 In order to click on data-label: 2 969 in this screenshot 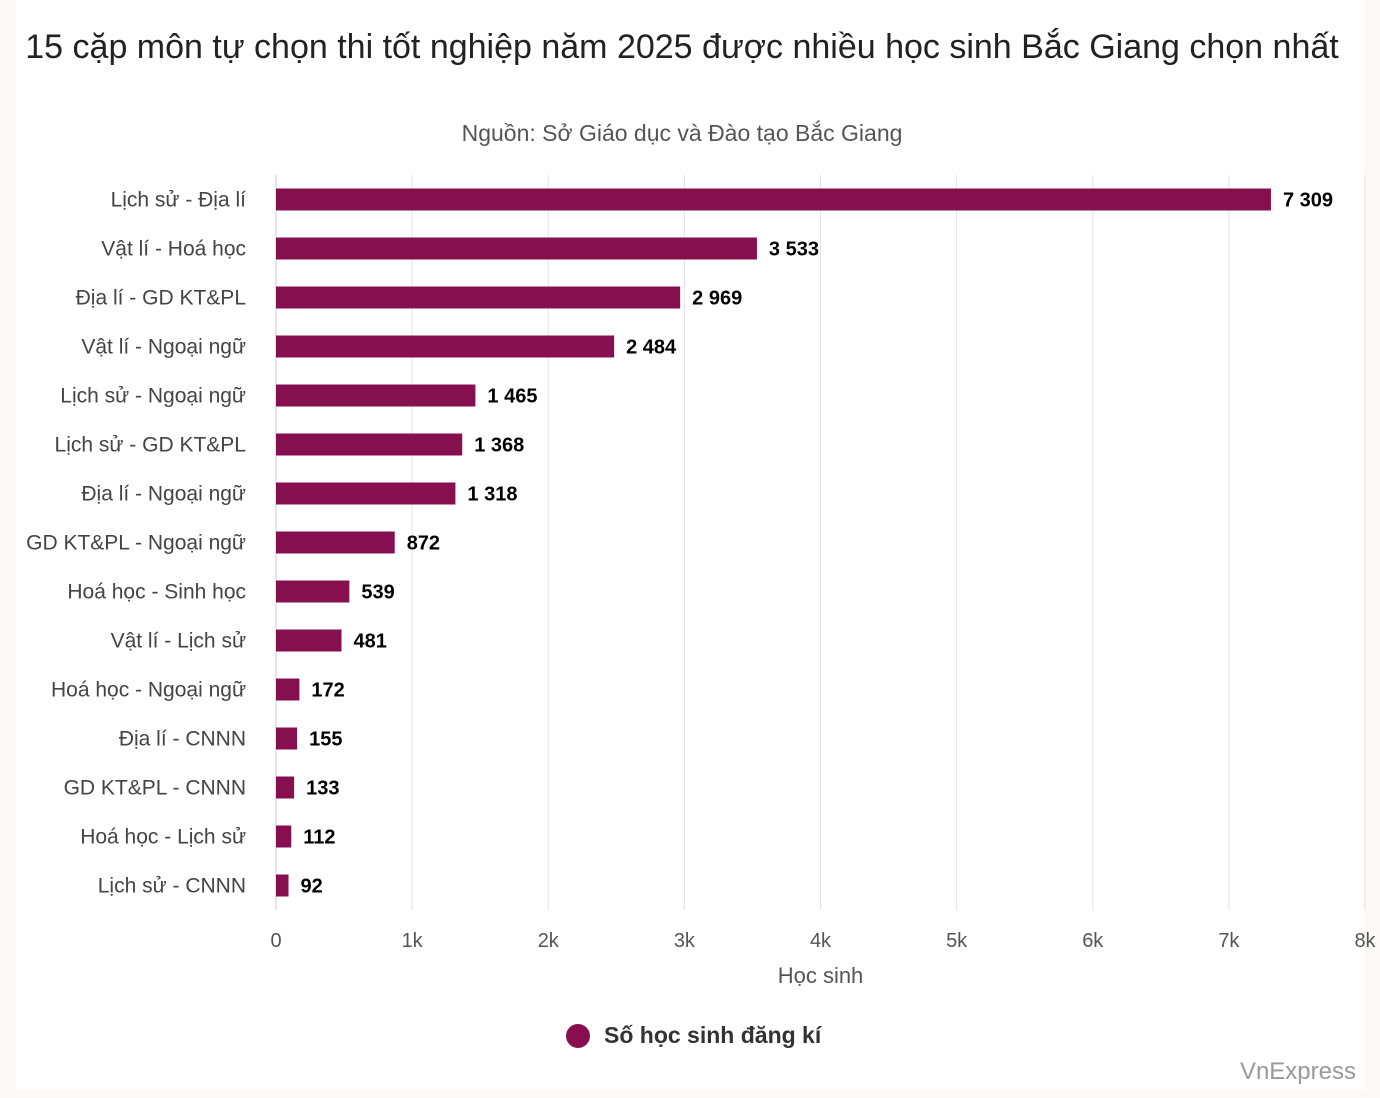, I will do `click(717, 299)`.